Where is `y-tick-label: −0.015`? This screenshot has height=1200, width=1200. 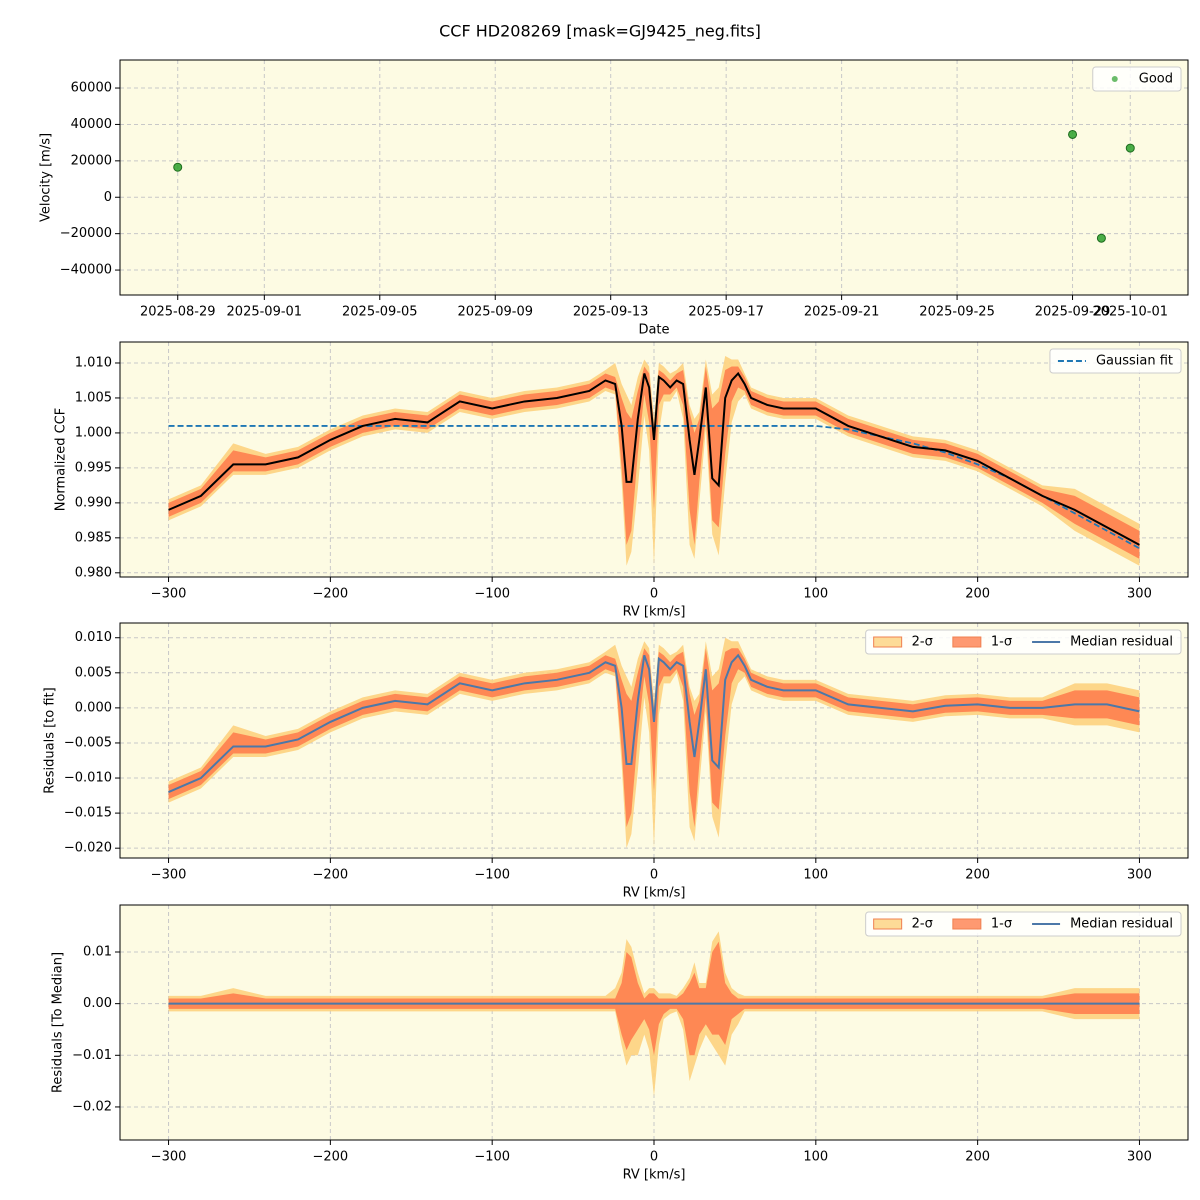 y-tick-label: −0.015 is located at coordinates (88, 813).